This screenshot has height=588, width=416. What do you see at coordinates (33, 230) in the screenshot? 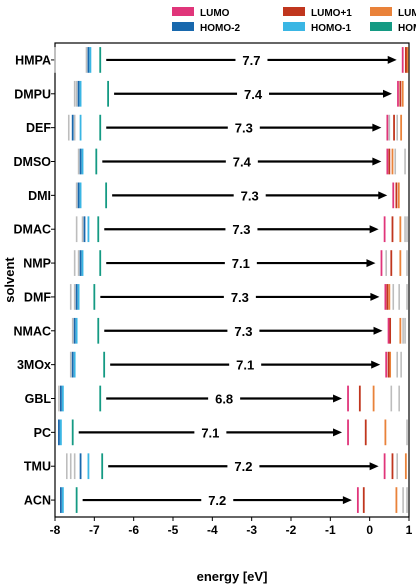
I see `solvent-label-dmac: DMAC` at bounding box center [33, 230].